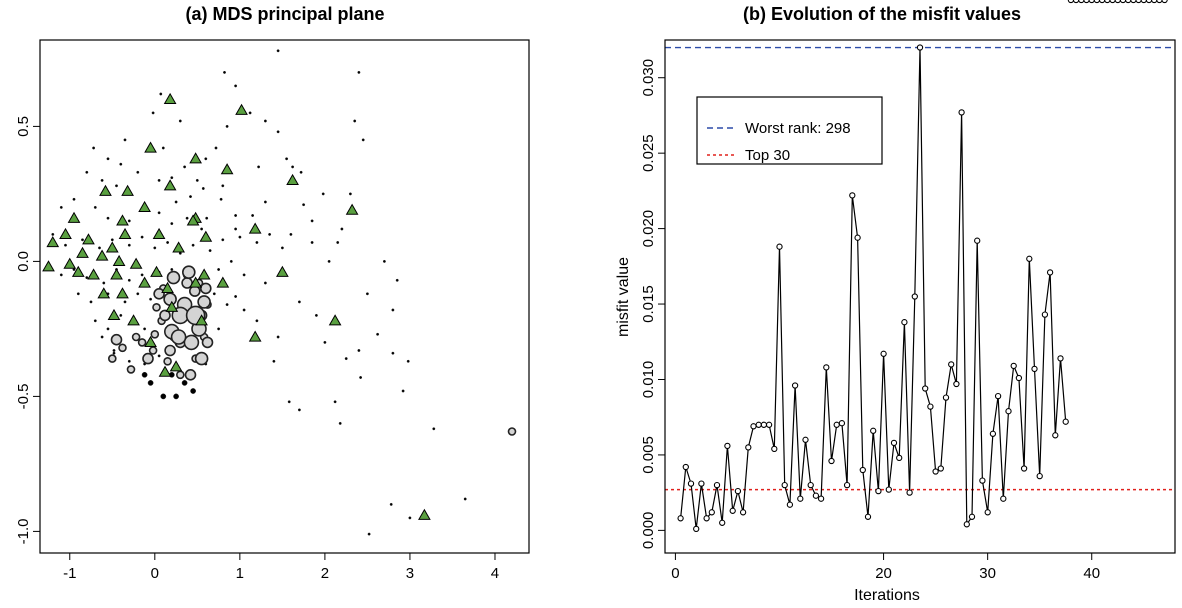 Image resolution: width=1182 pixels, height=608 pixels. Describe the element at coordinates (887, 595) in the screenshot. I see `panel-b-xlabel: Iterations` at that location.